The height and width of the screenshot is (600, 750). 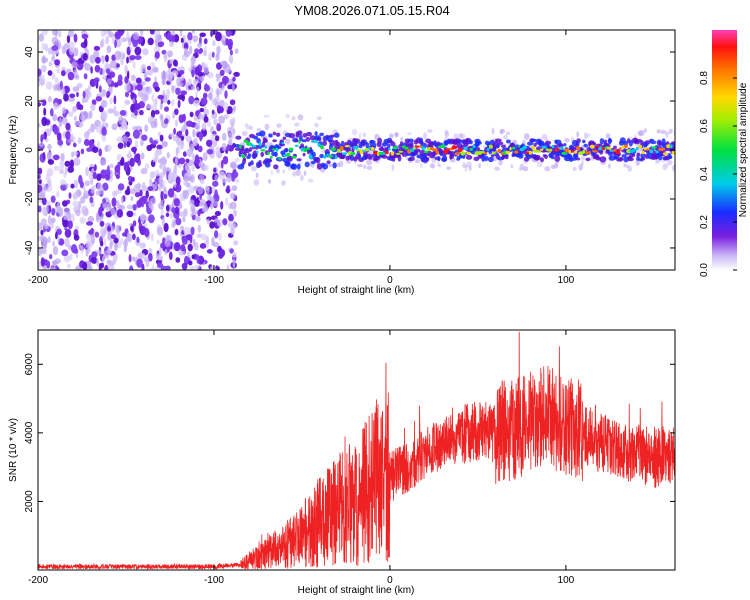 I want to click on snr-x-tick-label: -100, so click(x=214, y=580).